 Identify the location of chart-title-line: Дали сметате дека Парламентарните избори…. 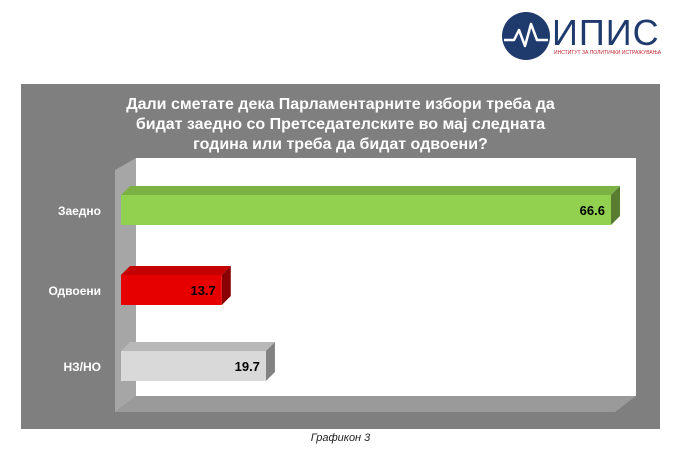
(340, 104).